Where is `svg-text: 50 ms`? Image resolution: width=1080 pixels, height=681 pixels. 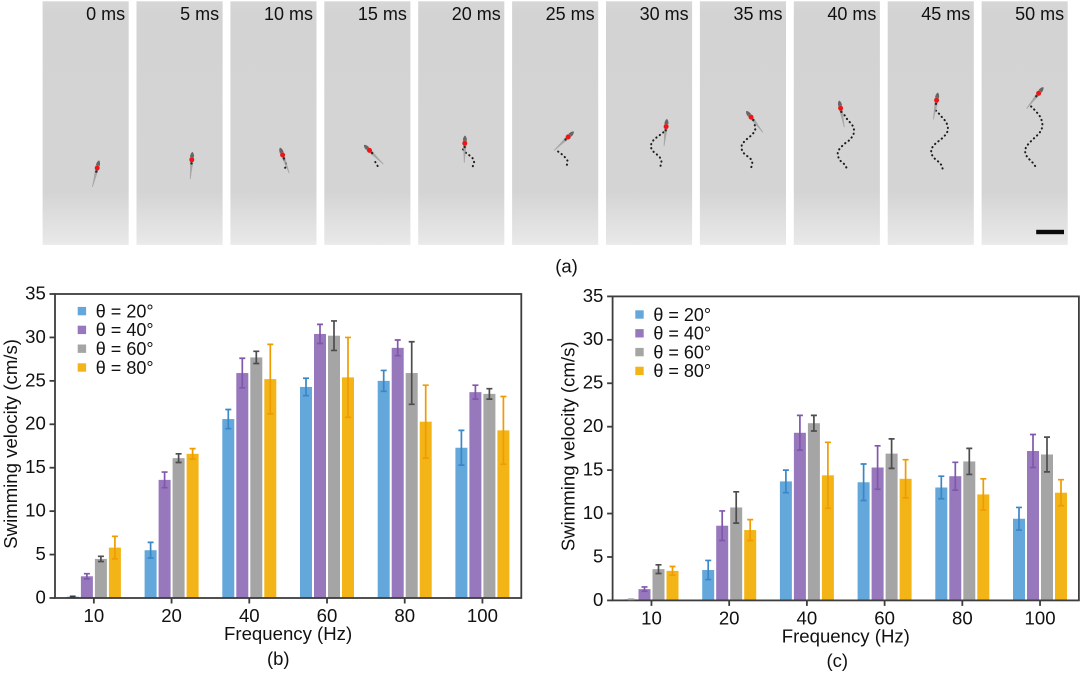 svg-text: 50 ms is located at coordinates (1039, 14).